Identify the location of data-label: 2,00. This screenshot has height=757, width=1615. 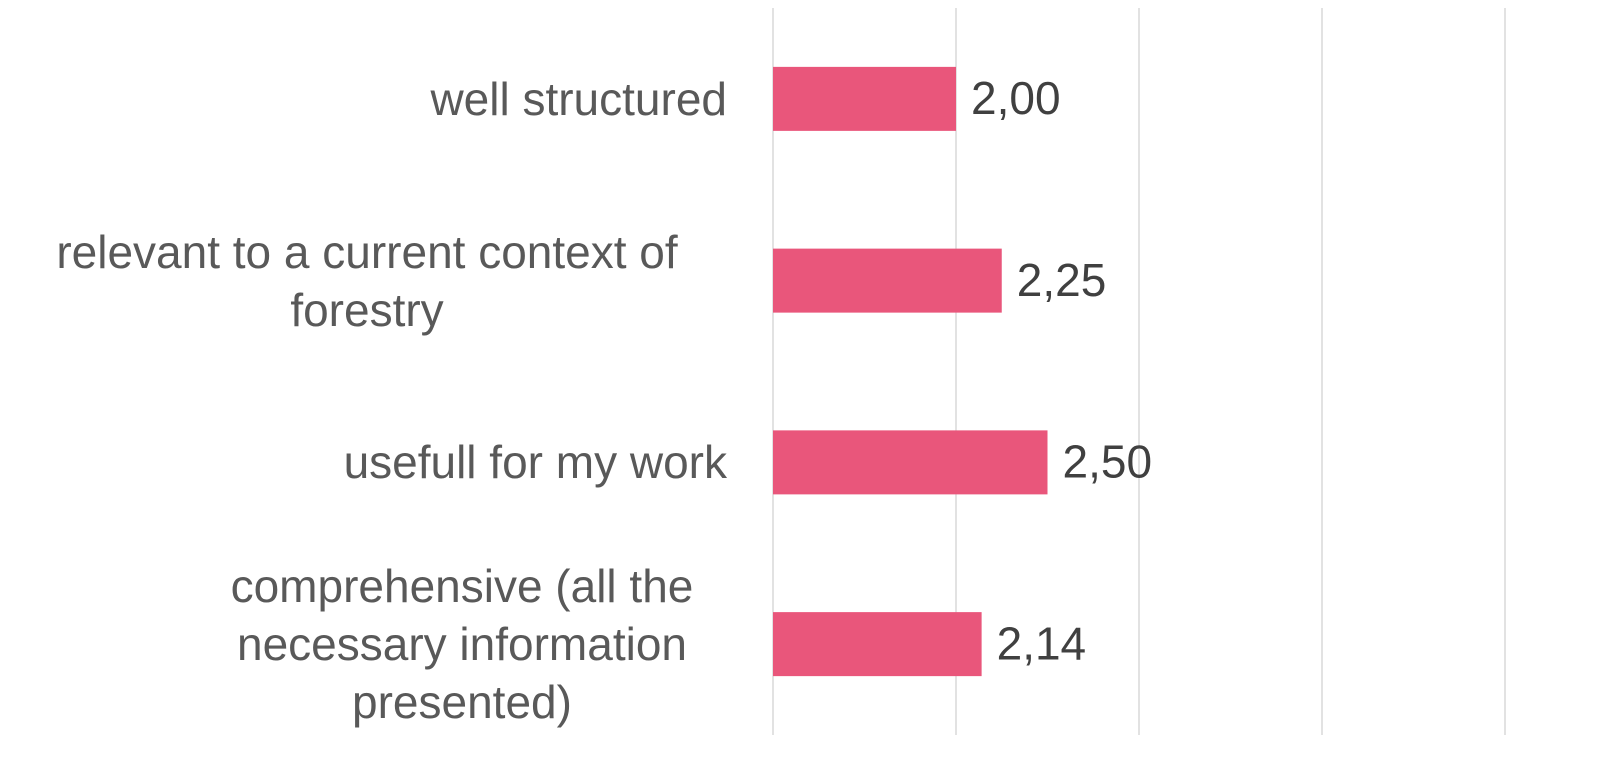
(1016, 98).